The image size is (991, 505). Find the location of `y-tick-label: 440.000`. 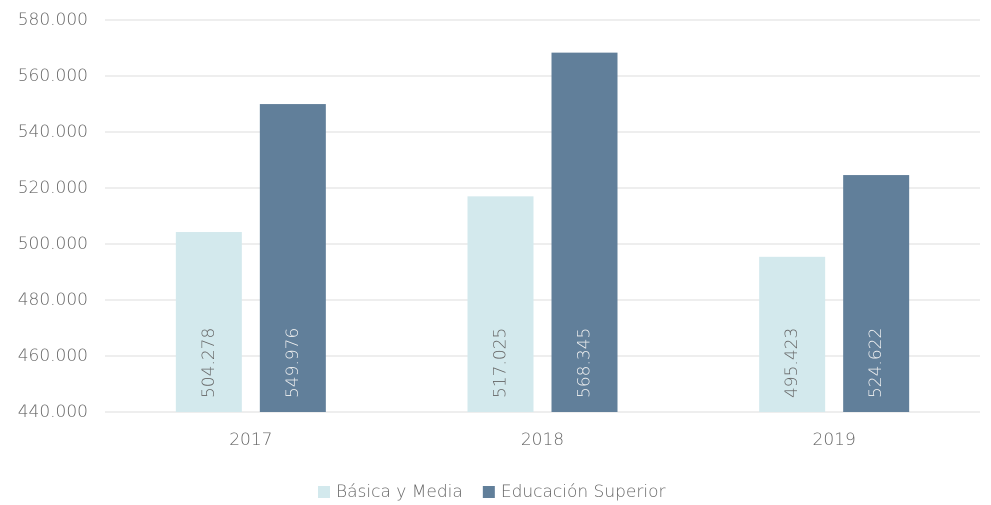

y-tick-label: 440.000 is located at coordinates (53, 412).